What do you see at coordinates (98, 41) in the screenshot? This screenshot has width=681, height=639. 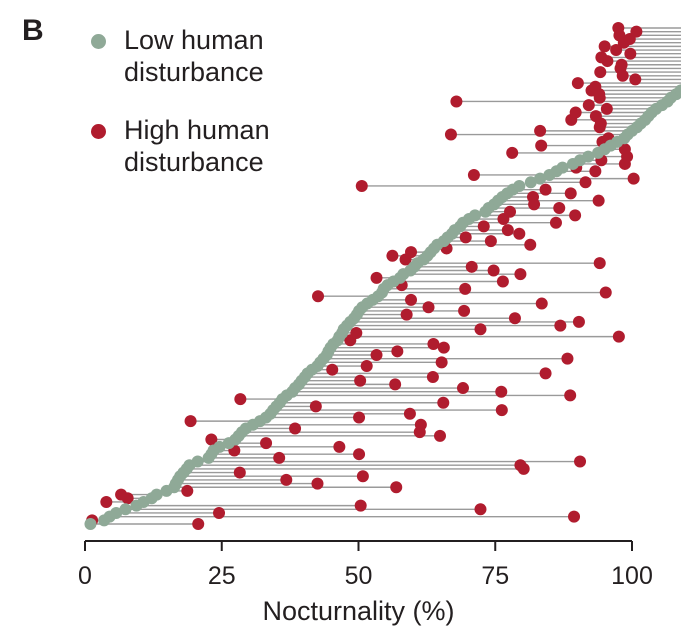 I see `legend-marker-low` at bounding box center [98, 41].